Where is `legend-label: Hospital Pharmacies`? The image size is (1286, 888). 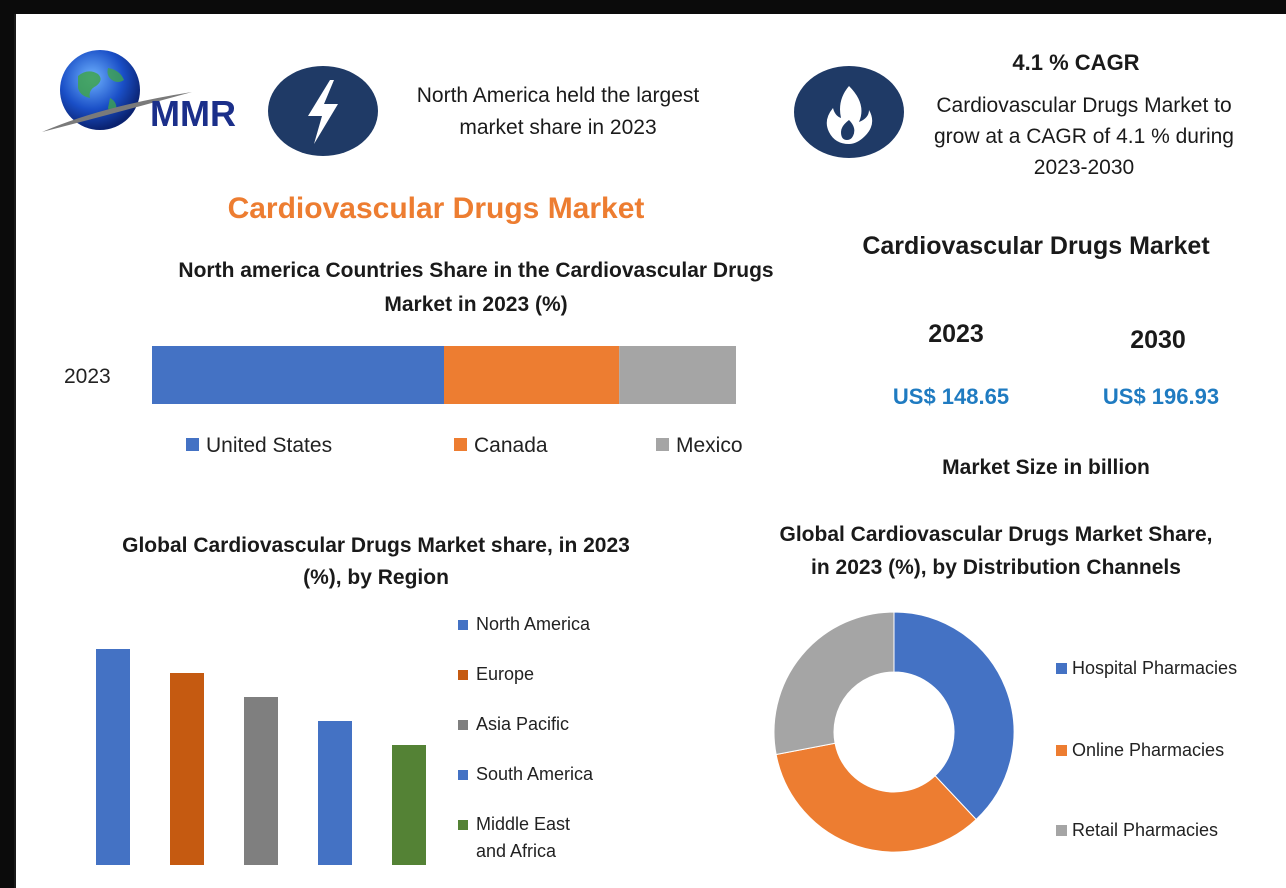 legend-label: Hospital Pharmacies is located at coordinates (1154, 668).